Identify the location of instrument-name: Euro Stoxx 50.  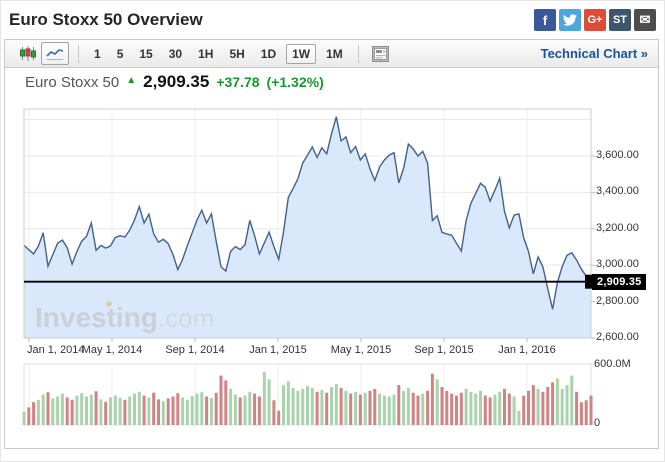
(72, 82).